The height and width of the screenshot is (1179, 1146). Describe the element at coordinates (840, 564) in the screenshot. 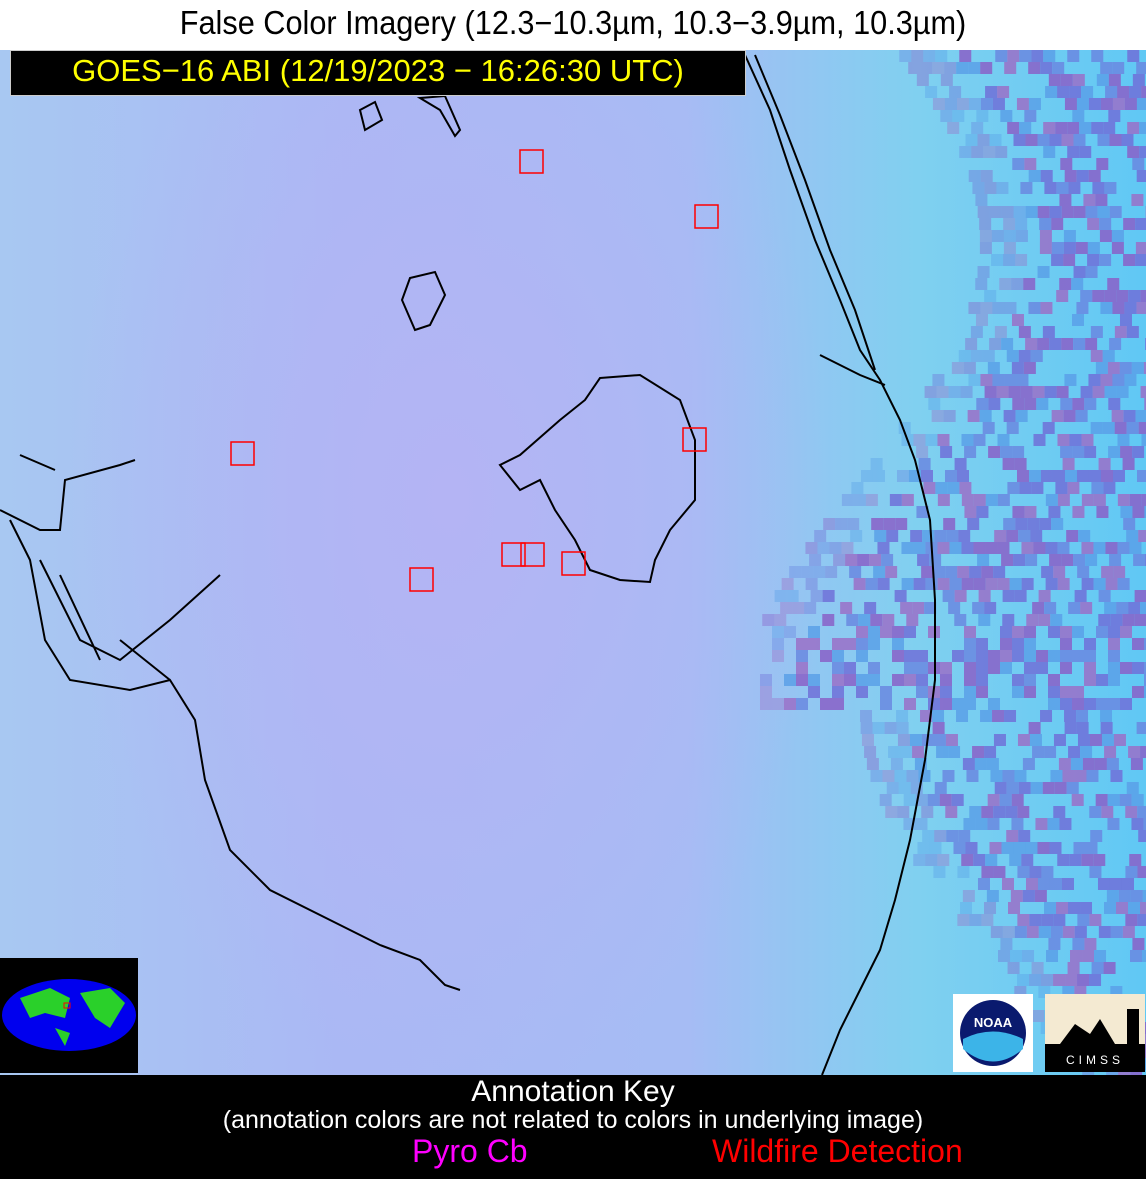

I see `east-coastline` at that location.